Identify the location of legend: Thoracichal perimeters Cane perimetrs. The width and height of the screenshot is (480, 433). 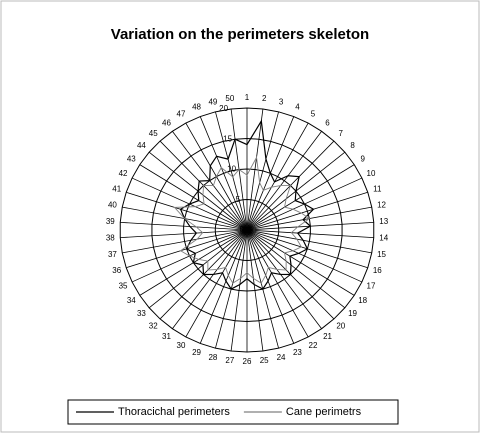
(233, 412).